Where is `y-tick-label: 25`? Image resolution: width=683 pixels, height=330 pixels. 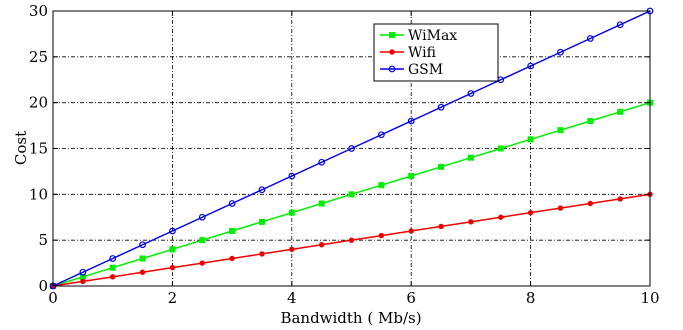 y-tick-label: 25 is located at coordinates (38, 57).